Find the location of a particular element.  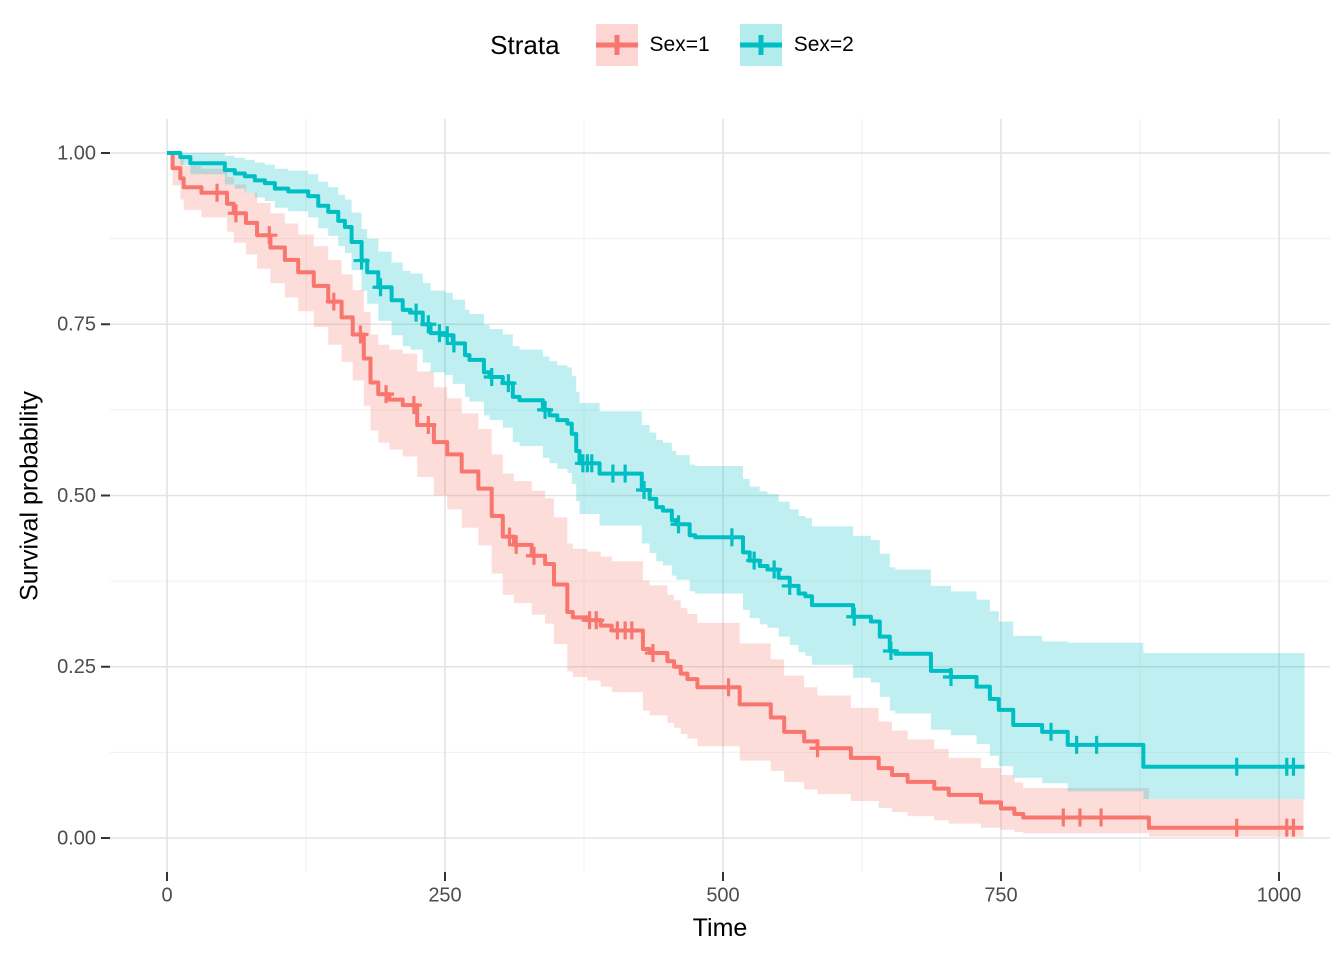

legend: Strata Sex=1 Sex=2 is located at coordinates (672, 45).